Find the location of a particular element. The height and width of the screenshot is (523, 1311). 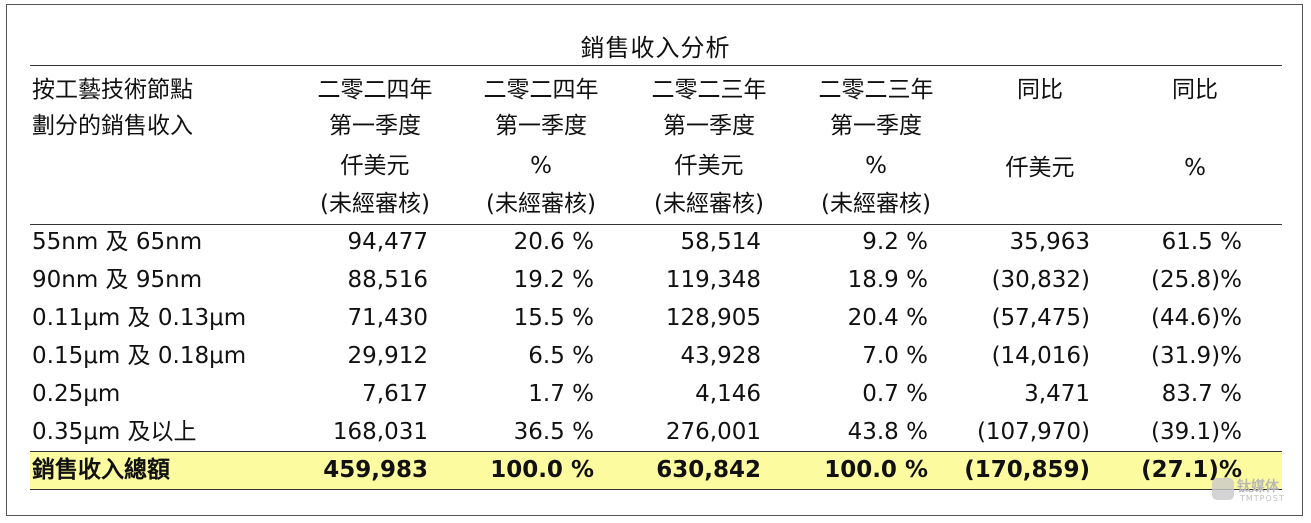

table-row-1-cell: 20.6 % is located at coordinates (553, 242).